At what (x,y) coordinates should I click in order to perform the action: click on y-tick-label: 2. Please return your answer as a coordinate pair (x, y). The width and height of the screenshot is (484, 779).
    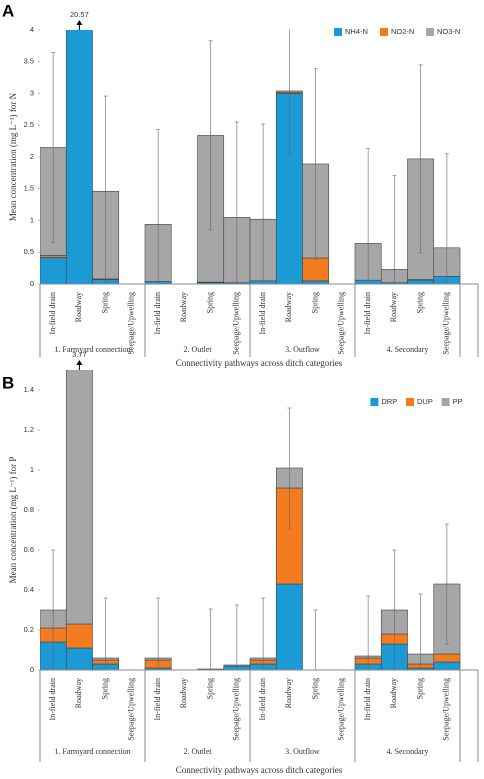
    Looking at the image, I should click on (32, 156).